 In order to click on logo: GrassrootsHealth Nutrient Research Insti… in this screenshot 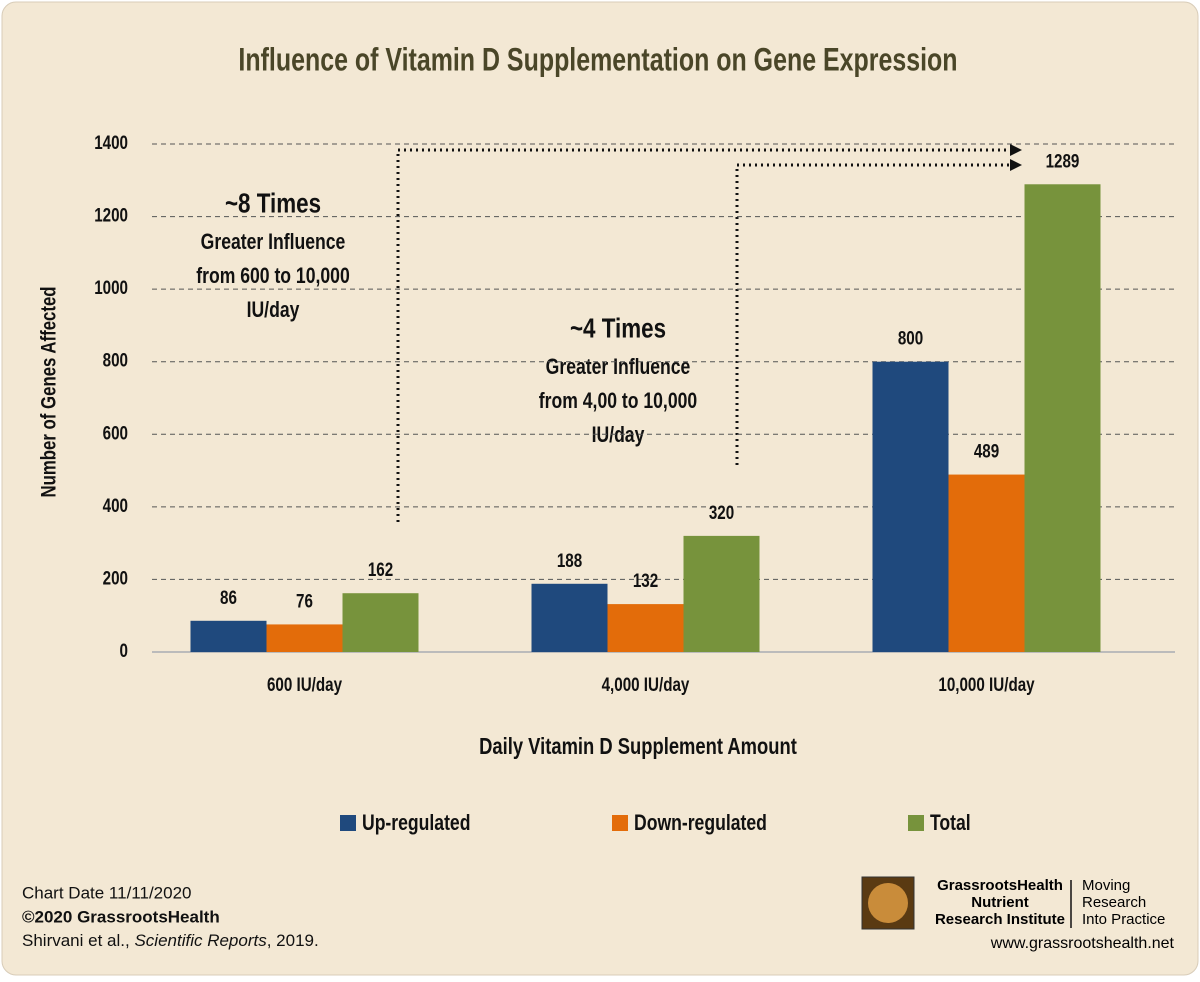, I will do `click(1018, 914)`.